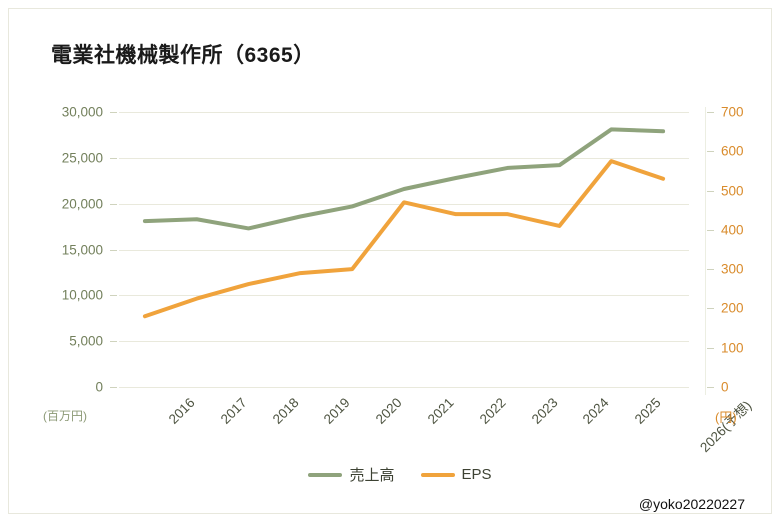 The width and height of the screenshot is (782, 524). I want to click on x-axis-tick-label: 2021, so click(440, 411).